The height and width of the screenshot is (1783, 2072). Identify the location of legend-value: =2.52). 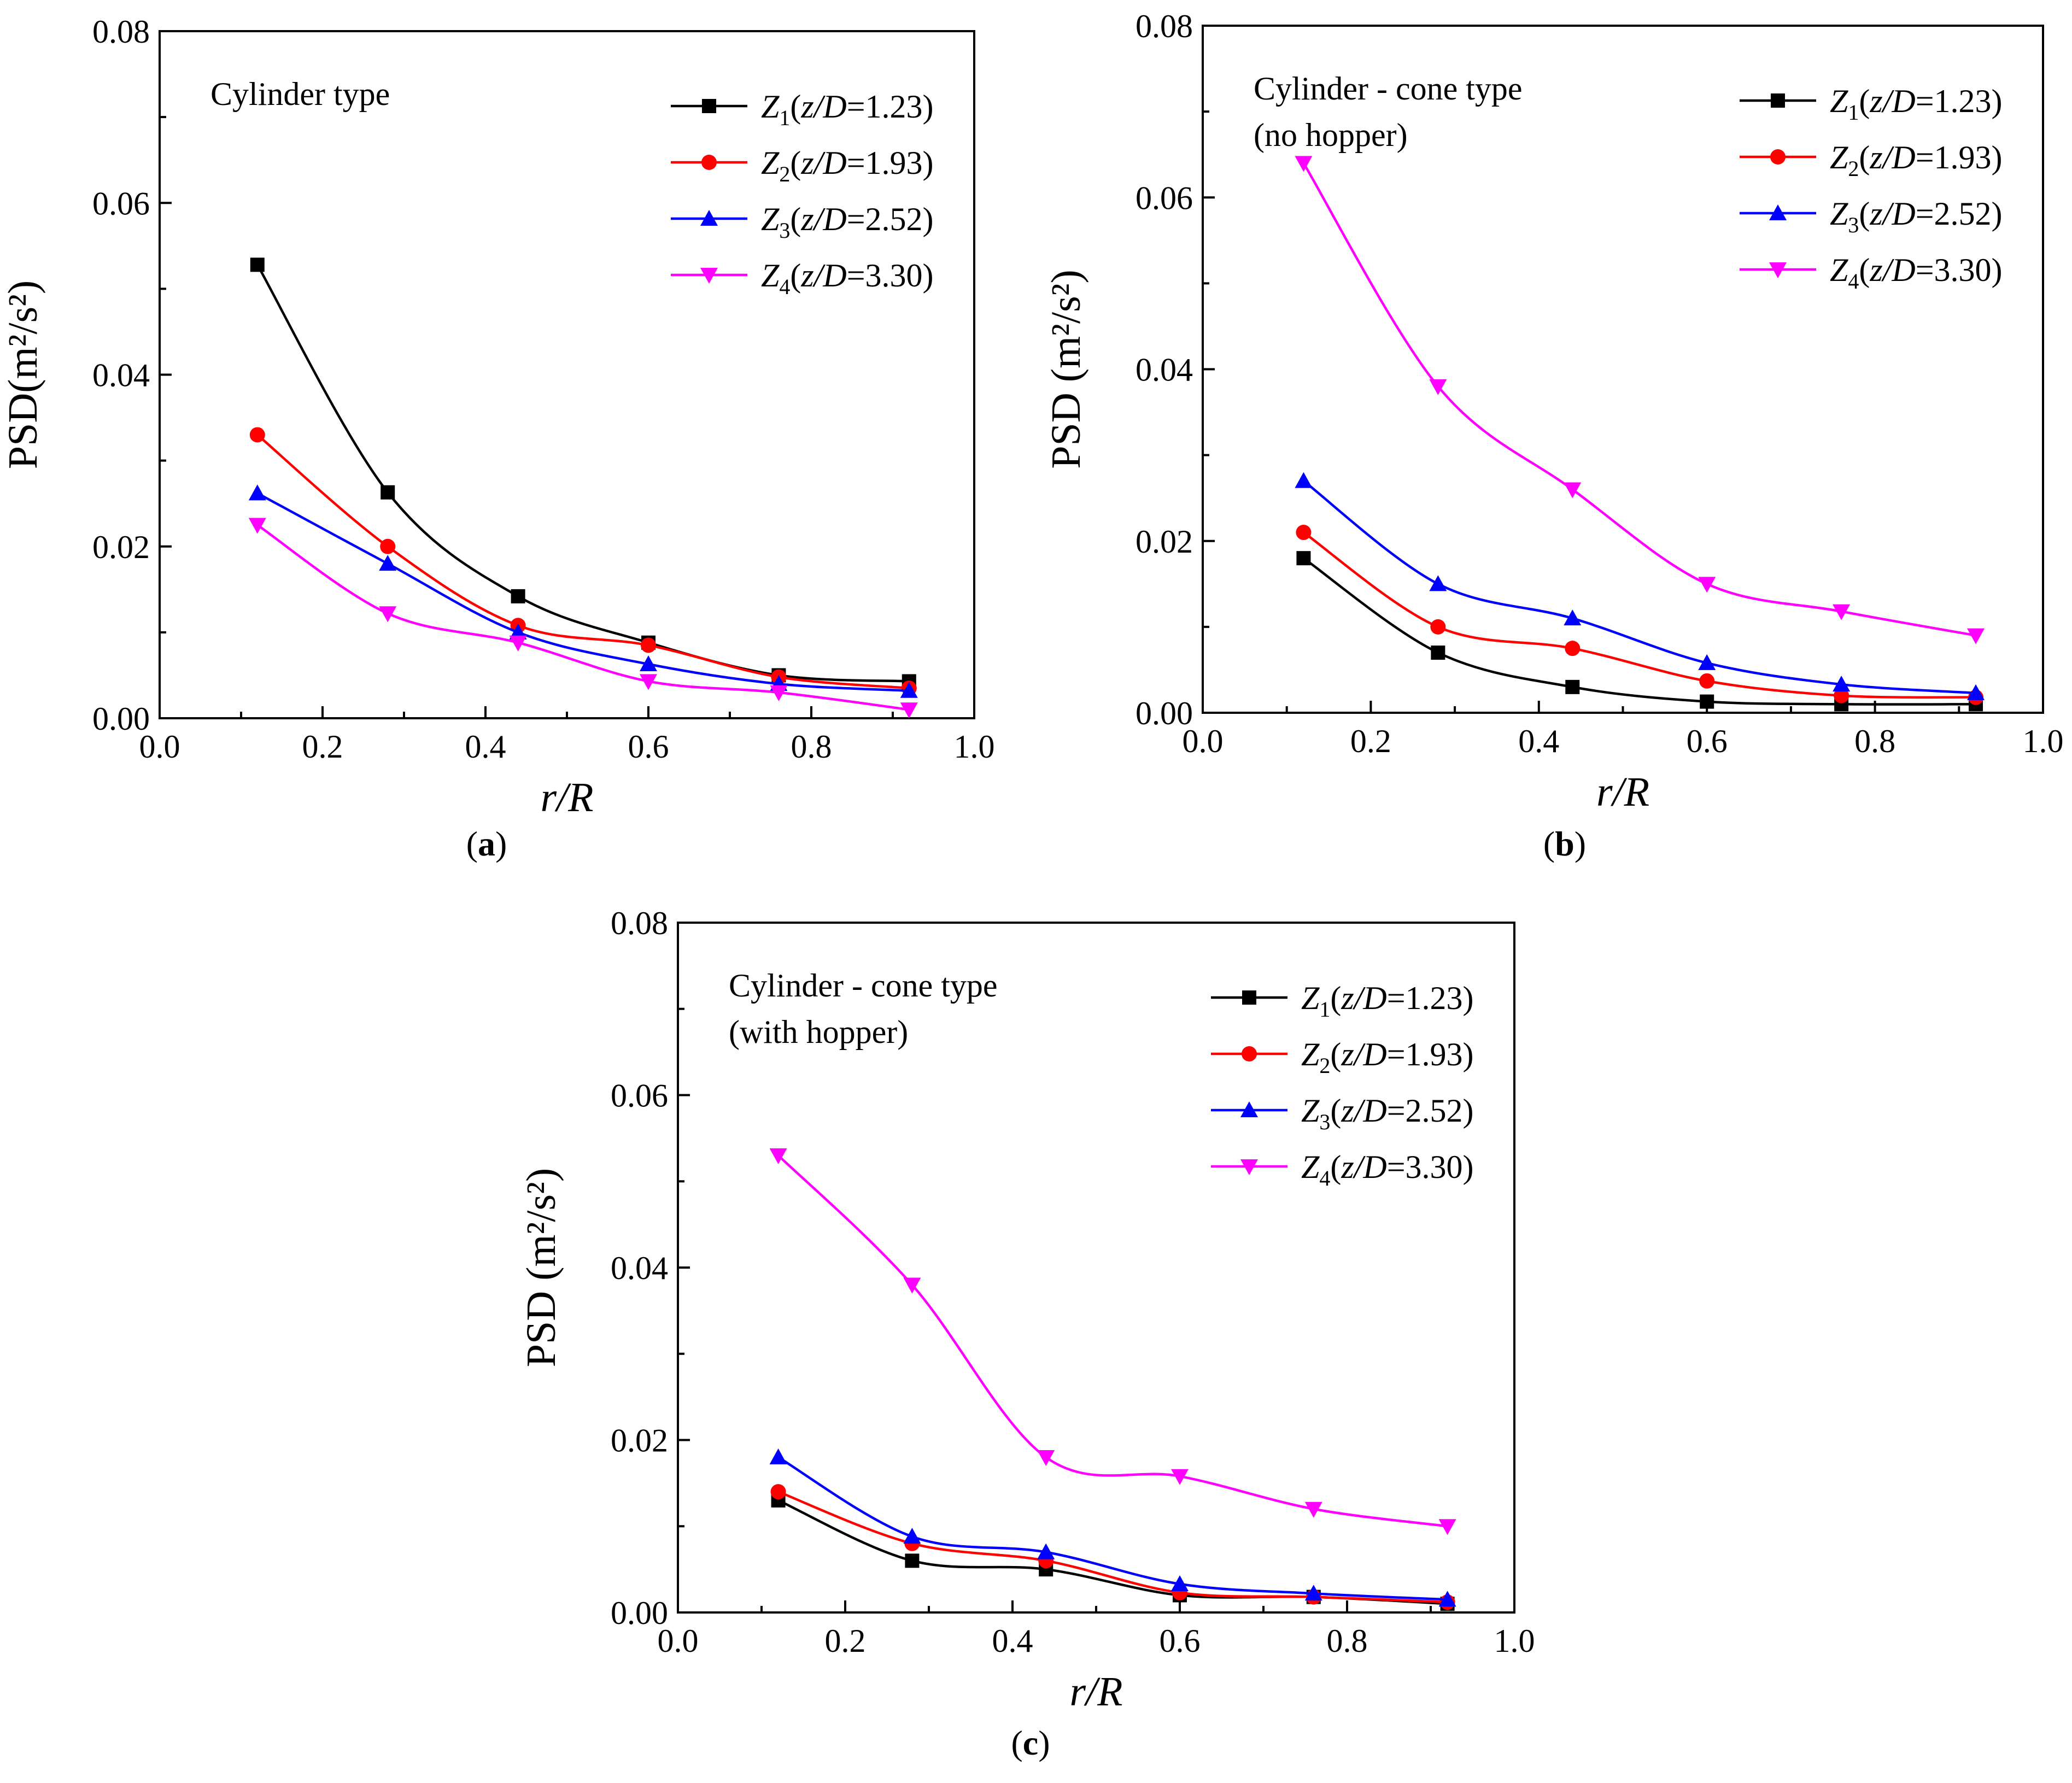
(890, 219).